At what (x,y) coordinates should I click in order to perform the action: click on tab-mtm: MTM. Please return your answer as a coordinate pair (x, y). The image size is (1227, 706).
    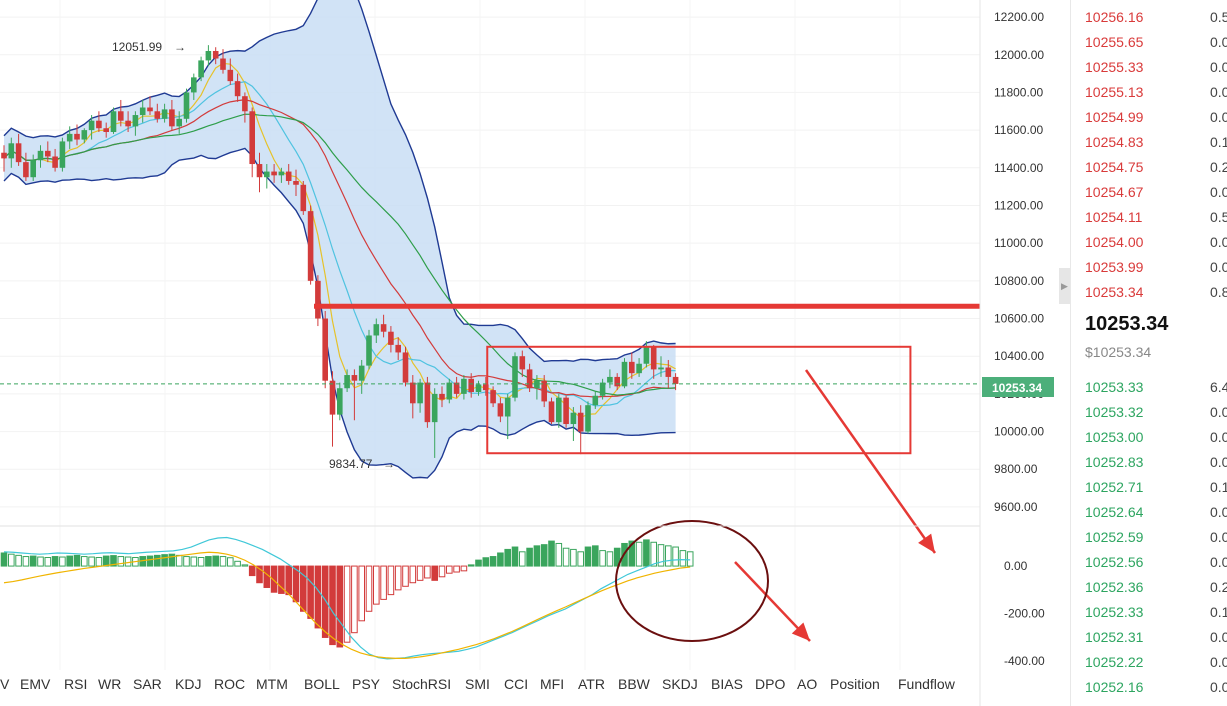
    Looking at the image, I should click on (272, 684).